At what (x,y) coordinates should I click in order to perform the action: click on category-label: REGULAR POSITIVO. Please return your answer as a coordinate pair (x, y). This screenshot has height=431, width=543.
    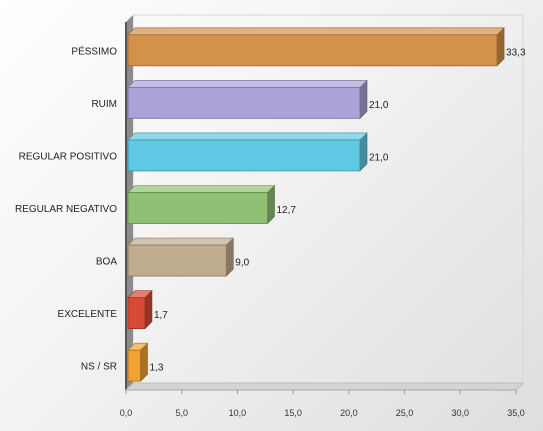
    Looking at the image, I should click on (68, 156).